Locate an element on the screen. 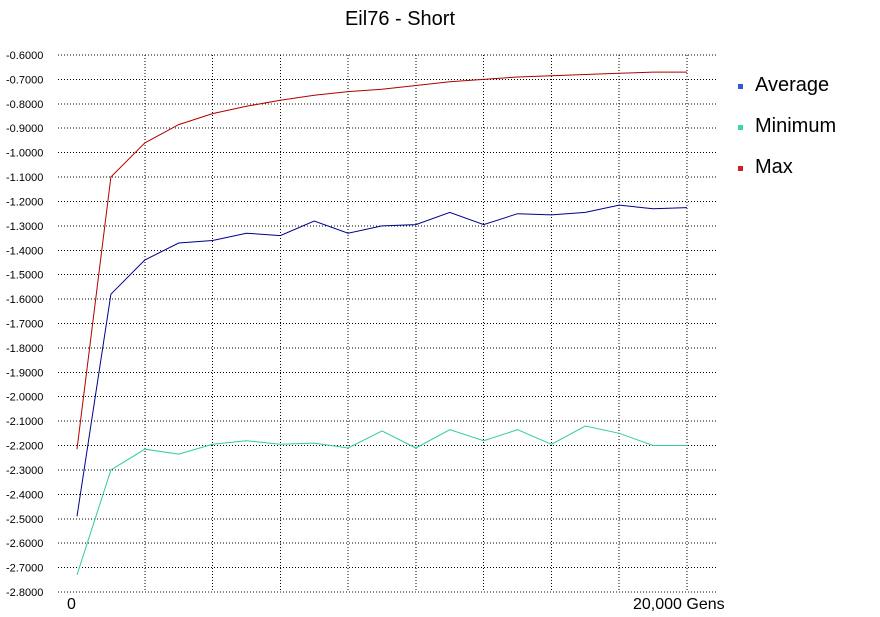  y-tick-label: -1.6000 is located at coordinates (24, 300).